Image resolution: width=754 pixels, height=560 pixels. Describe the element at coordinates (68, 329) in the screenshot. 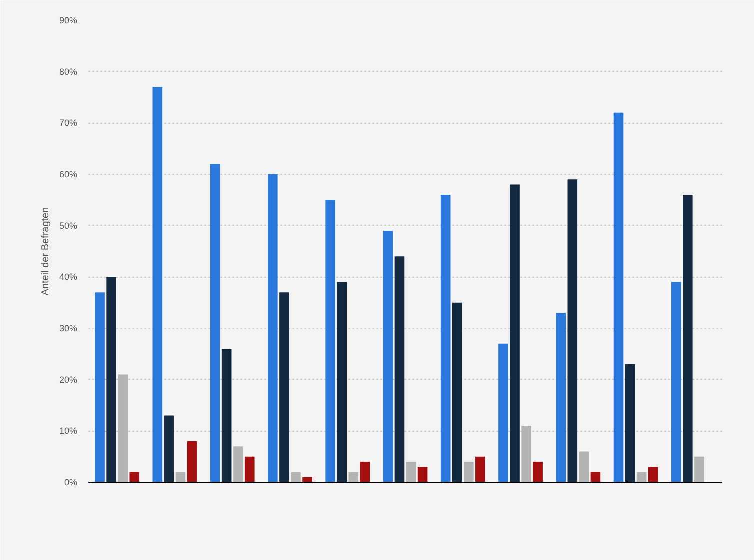

I see `y-tick-label: 30%` at that location.